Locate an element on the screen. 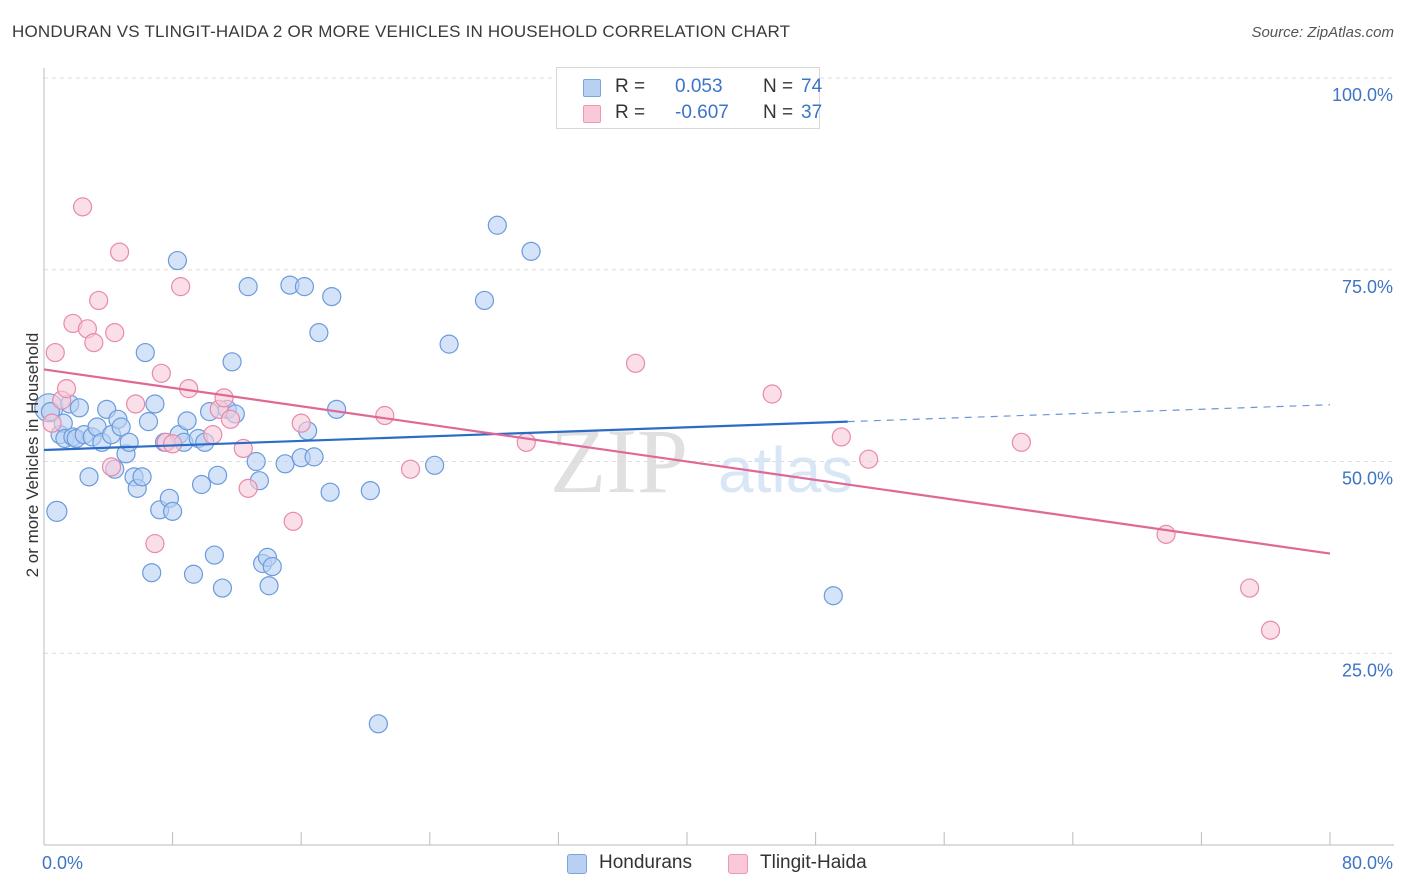  x-tick-label: 0.0% is located at coordinates (62, 863).